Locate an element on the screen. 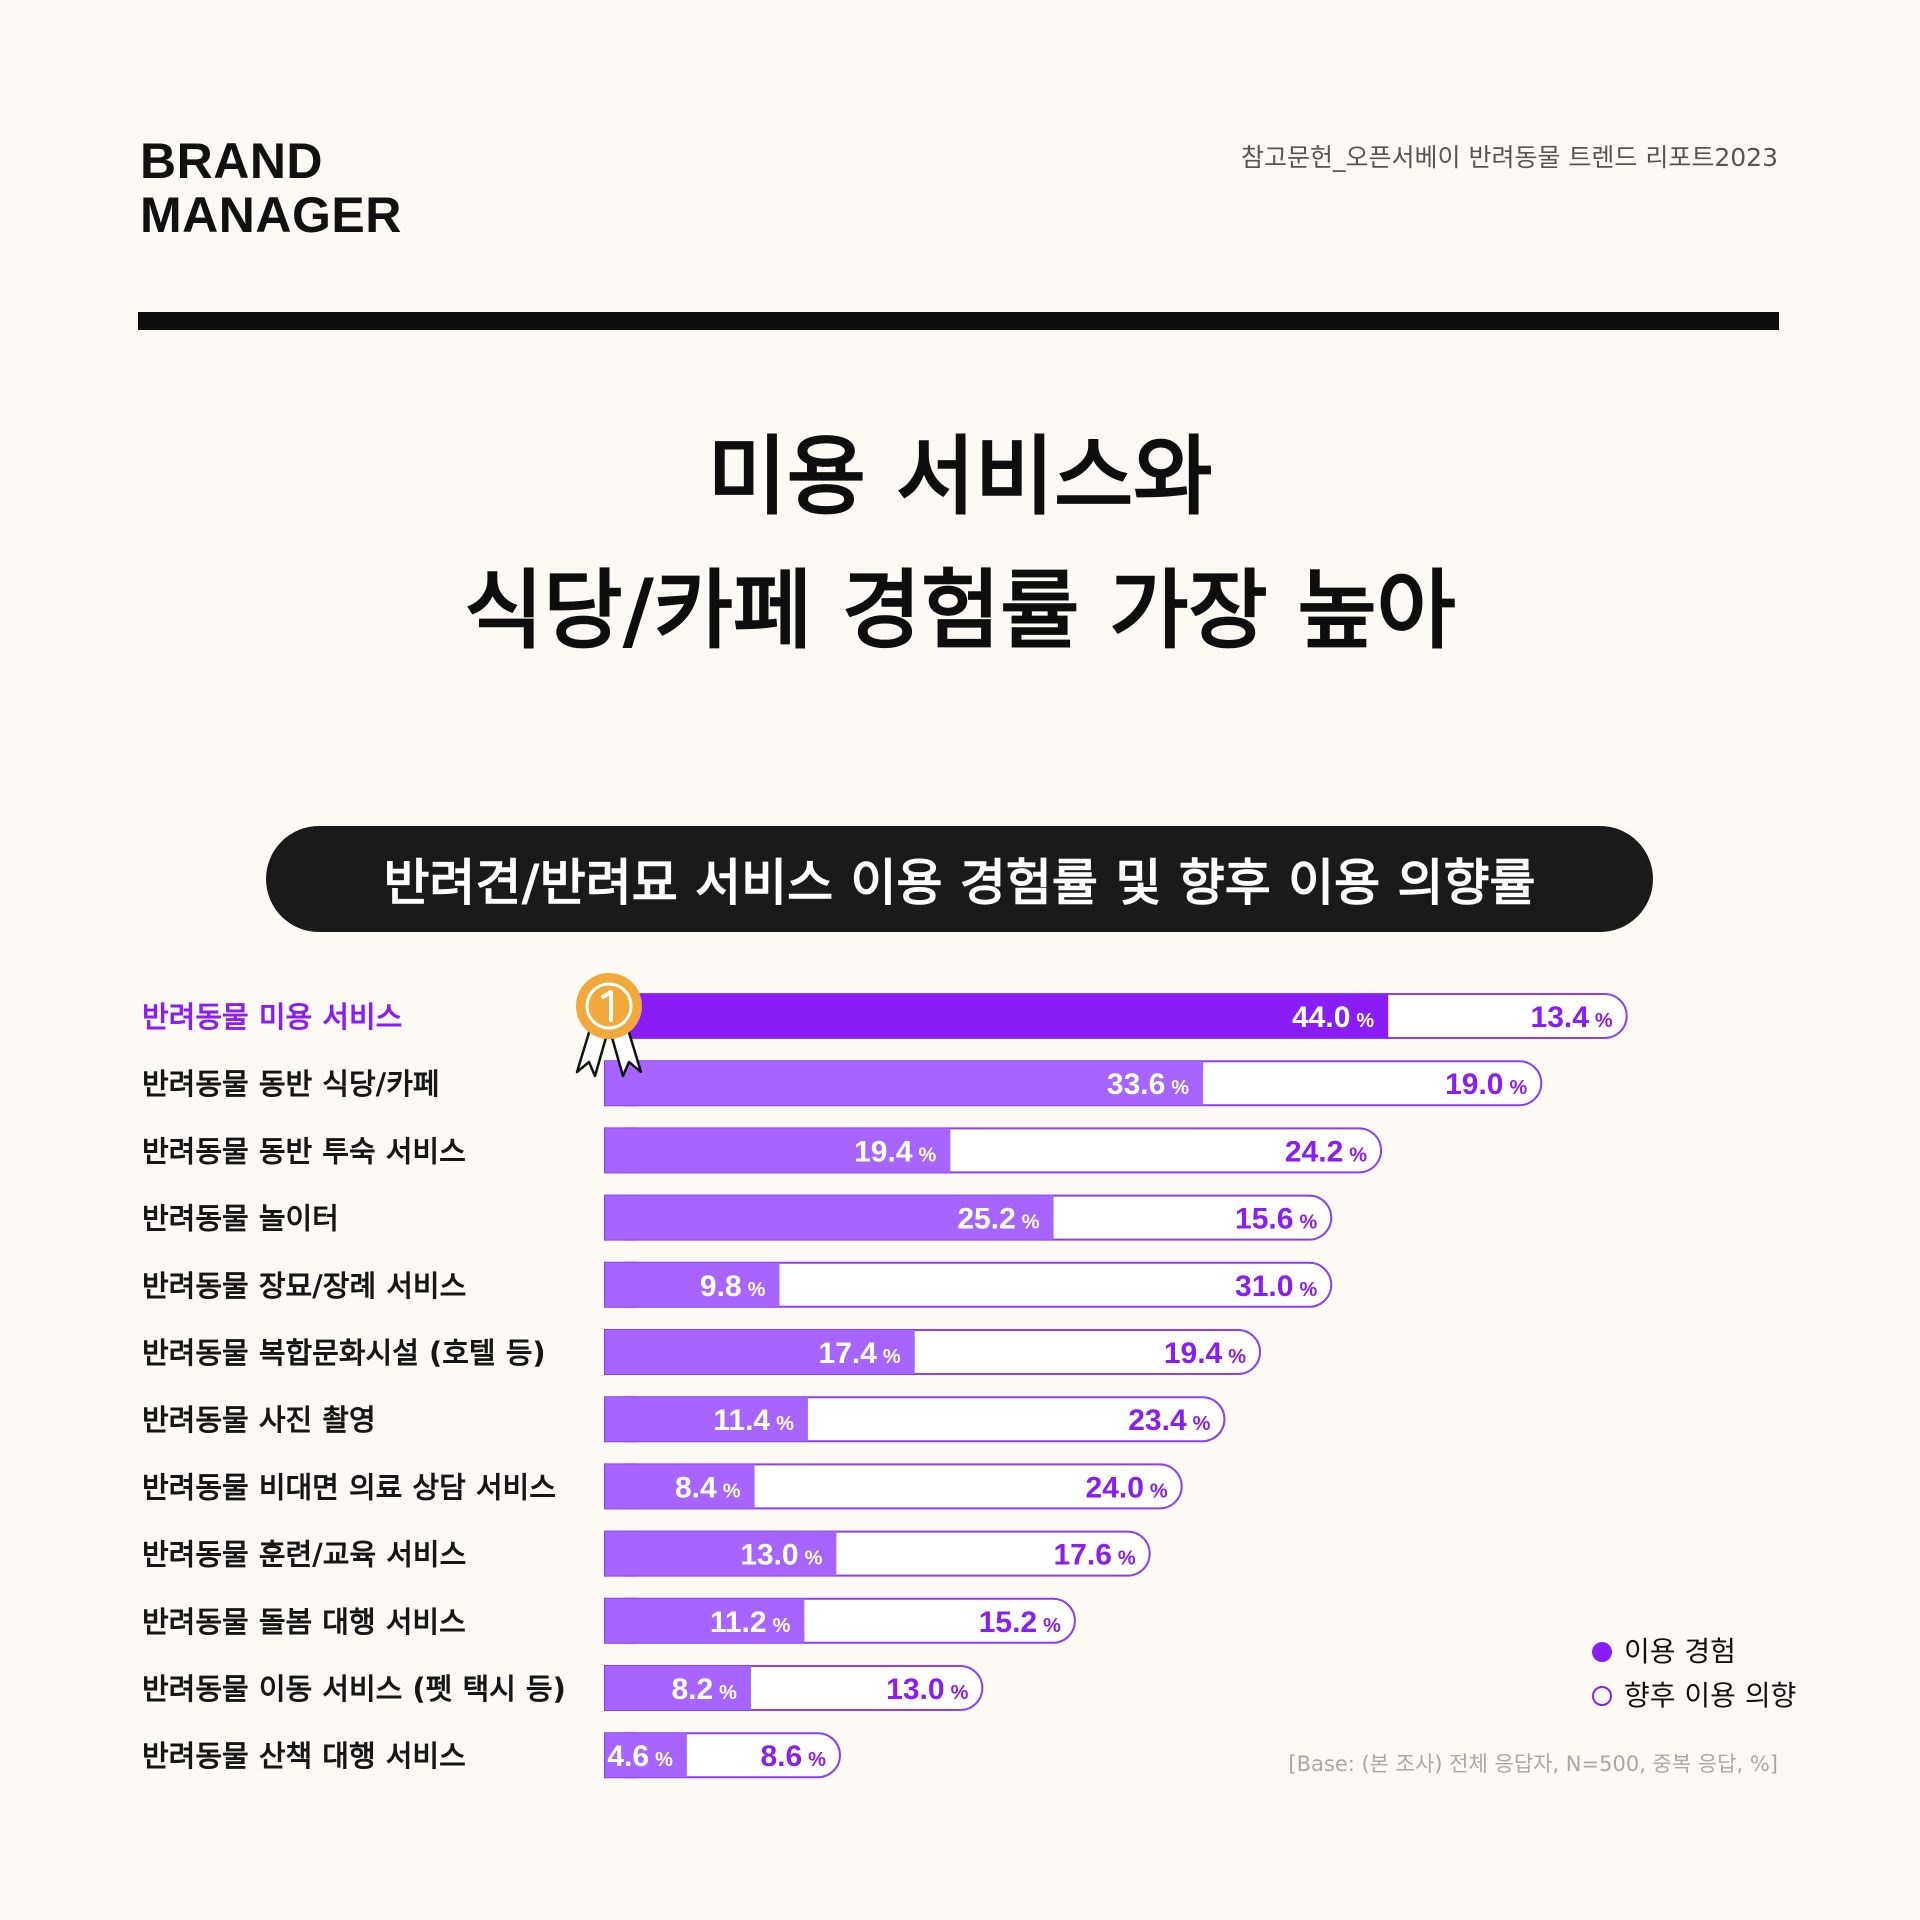 The width and height of the screenshot is (1920, 1920). intention-value-label: 23.4% is located at coordinates (1169, 1420).